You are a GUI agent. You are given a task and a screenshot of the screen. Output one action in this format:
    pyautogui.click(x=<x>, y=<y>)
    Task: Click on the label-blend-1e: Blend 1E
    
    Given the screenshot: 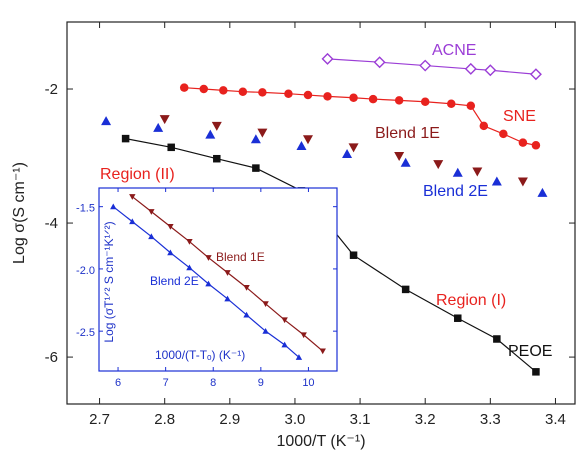 What is the action you would take?
    pyautogui.click(x=407, y=133)
    